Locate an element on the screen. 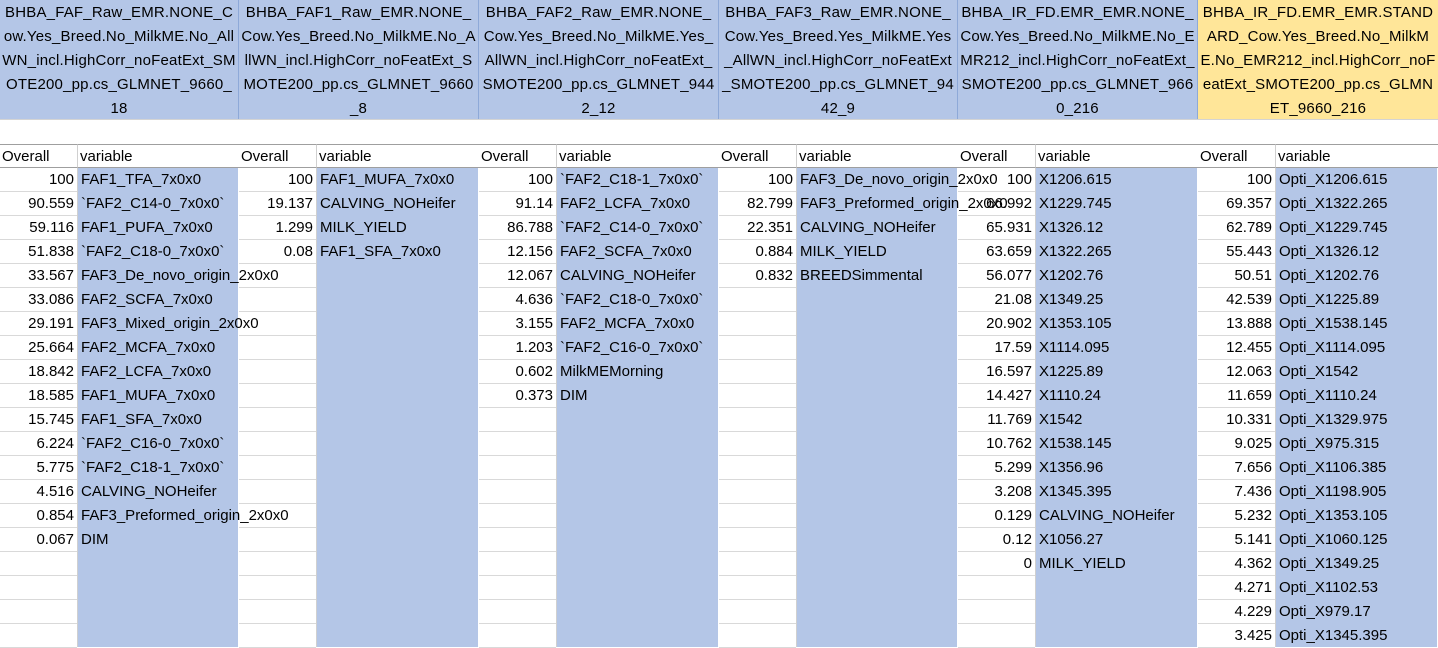 The image size is (1438, 648). variable-name-cell: X1322.265 is located at coordinates (1075, 251).